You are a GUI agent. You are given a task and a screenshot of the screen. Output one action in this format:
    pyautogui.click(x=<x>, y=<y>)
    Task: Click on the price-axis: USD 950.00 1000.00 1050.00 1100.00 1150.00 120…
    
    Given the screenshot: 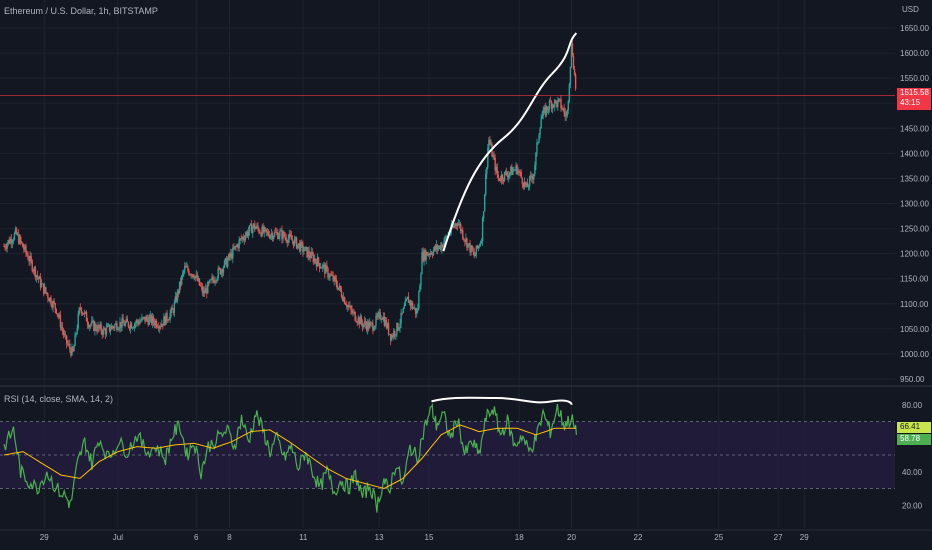 What is the action you would take?
    pyautogui.click(x=914, y=194)
    